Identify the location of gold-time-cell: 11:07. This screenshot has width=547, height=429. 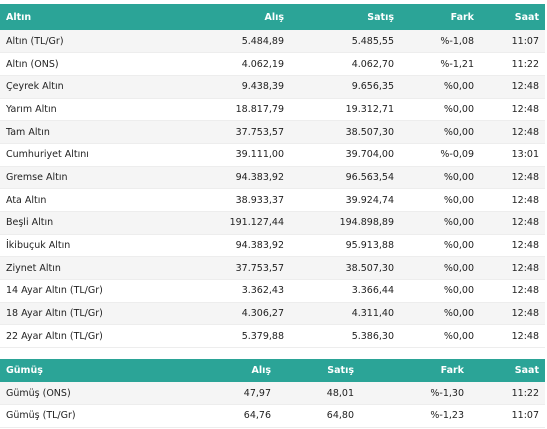
(512, 42).